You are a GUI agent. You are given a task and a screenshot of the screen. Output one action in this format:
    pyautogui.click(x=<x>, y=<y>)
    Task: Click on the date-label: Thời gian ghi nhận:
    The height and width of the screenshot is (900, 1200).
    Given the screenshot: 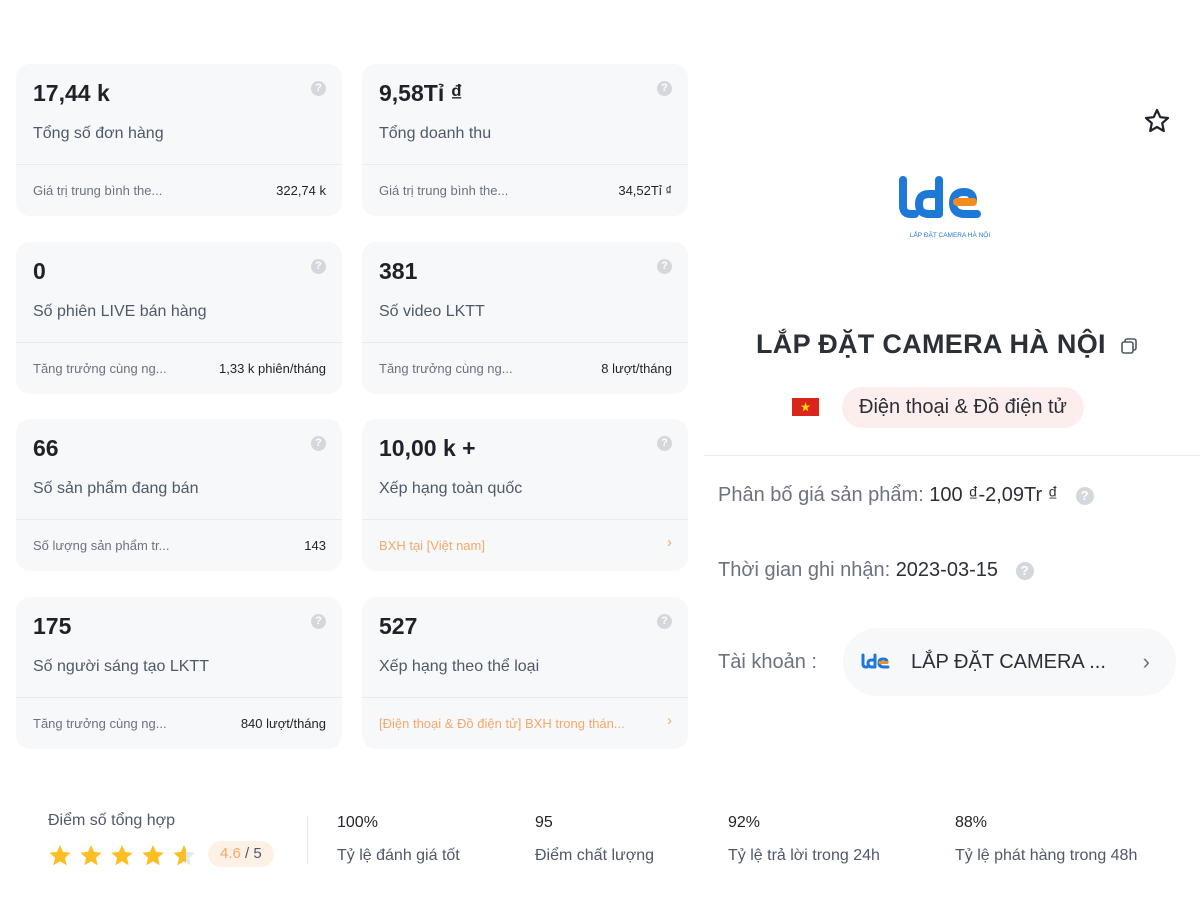 What is the action you would take?
    pyautogui.click(x=804, y=570)
    